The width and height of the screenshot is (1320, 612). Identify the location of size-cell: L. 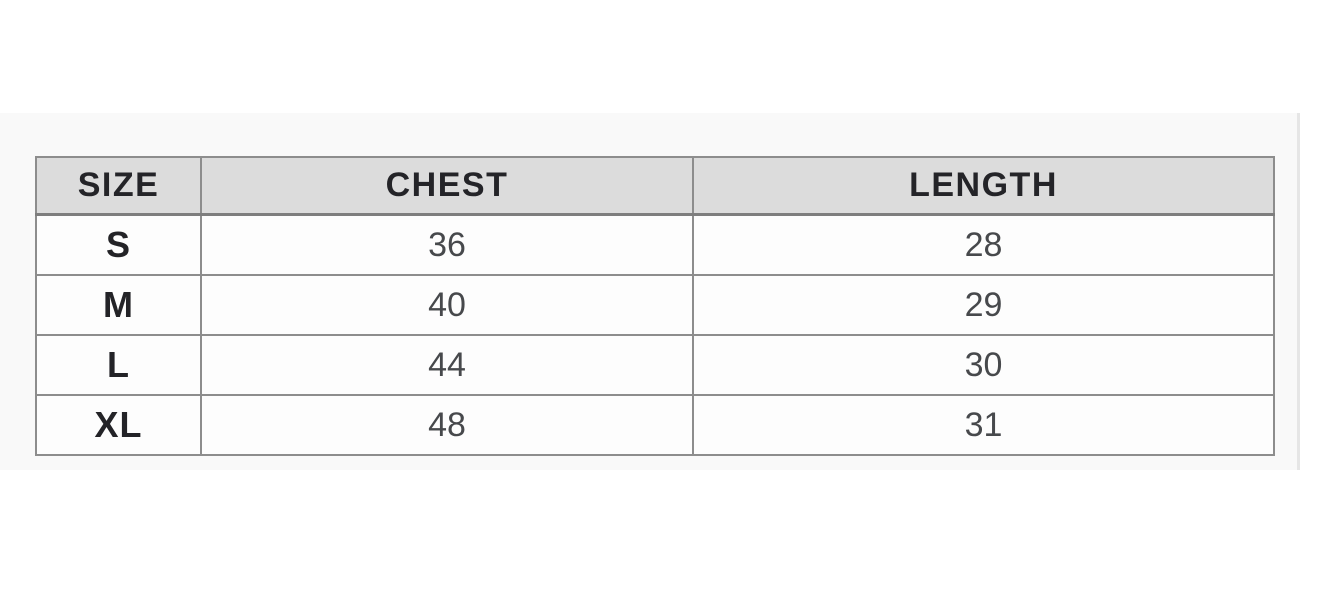
(118, 365).